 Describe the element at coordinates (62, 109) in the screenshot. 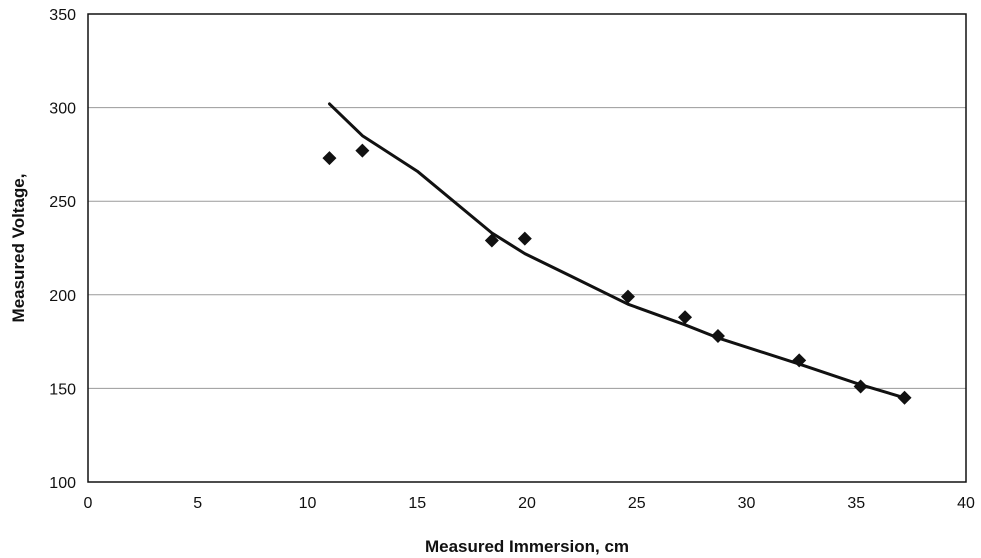

I see `y-tick-label: 300` at that location.